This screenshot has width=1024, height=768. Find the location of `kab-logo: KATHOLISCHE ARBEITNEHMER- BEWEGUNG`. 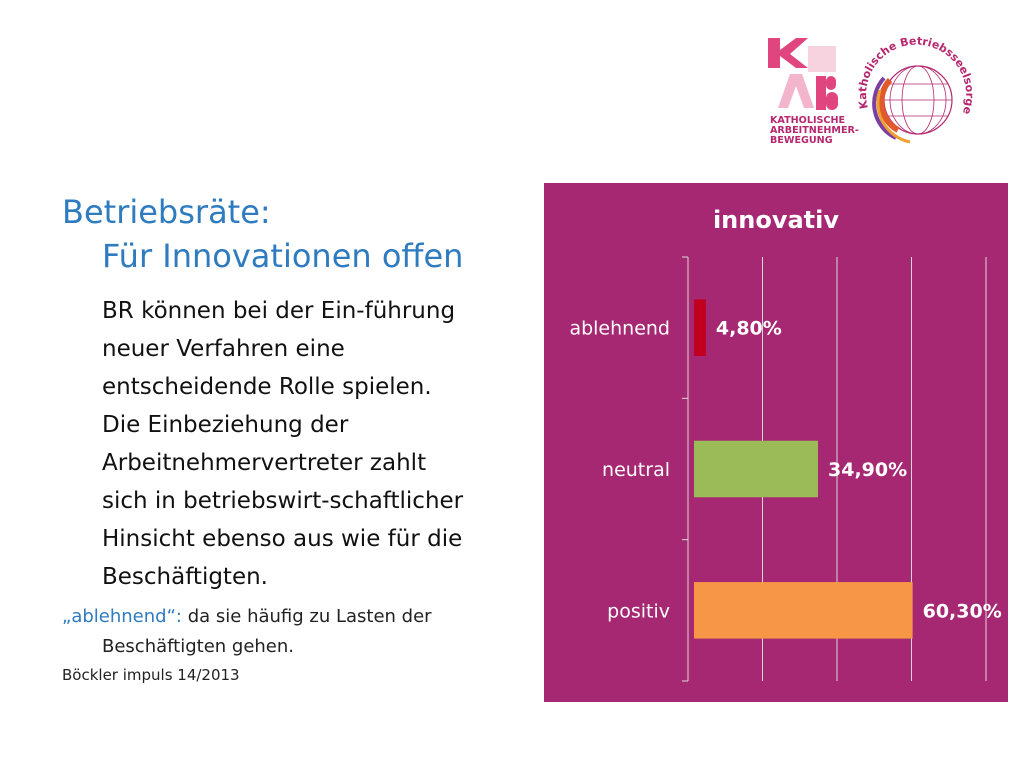

kab-logo: KATHOLISCHE ARBEITNEHMER- BEWEGUNG is located at coordinates (813, 96).